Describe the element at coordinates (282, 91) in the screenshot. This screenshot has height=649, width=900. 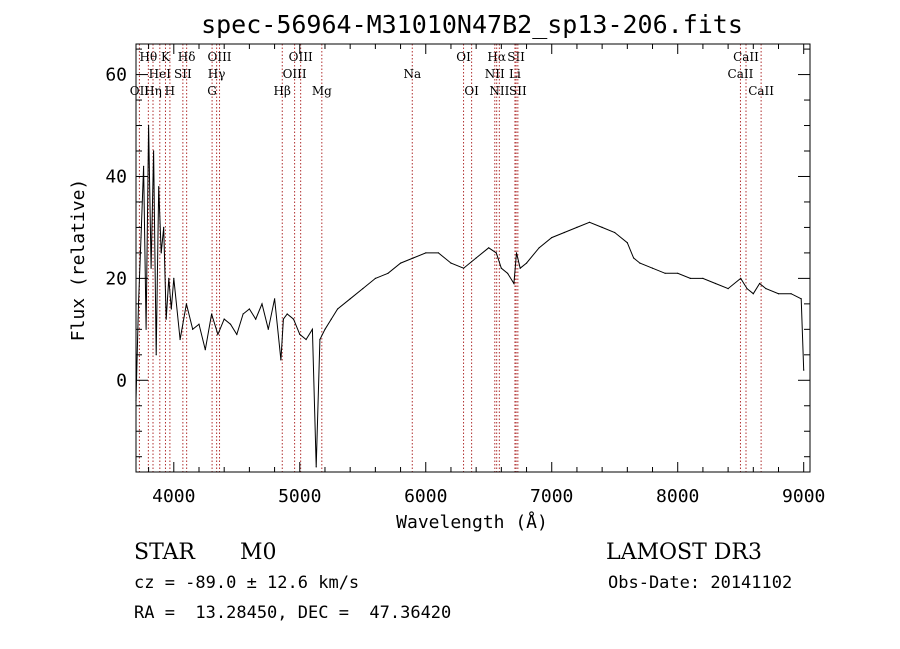
I see `line-marker-label: Hβ` at that location.